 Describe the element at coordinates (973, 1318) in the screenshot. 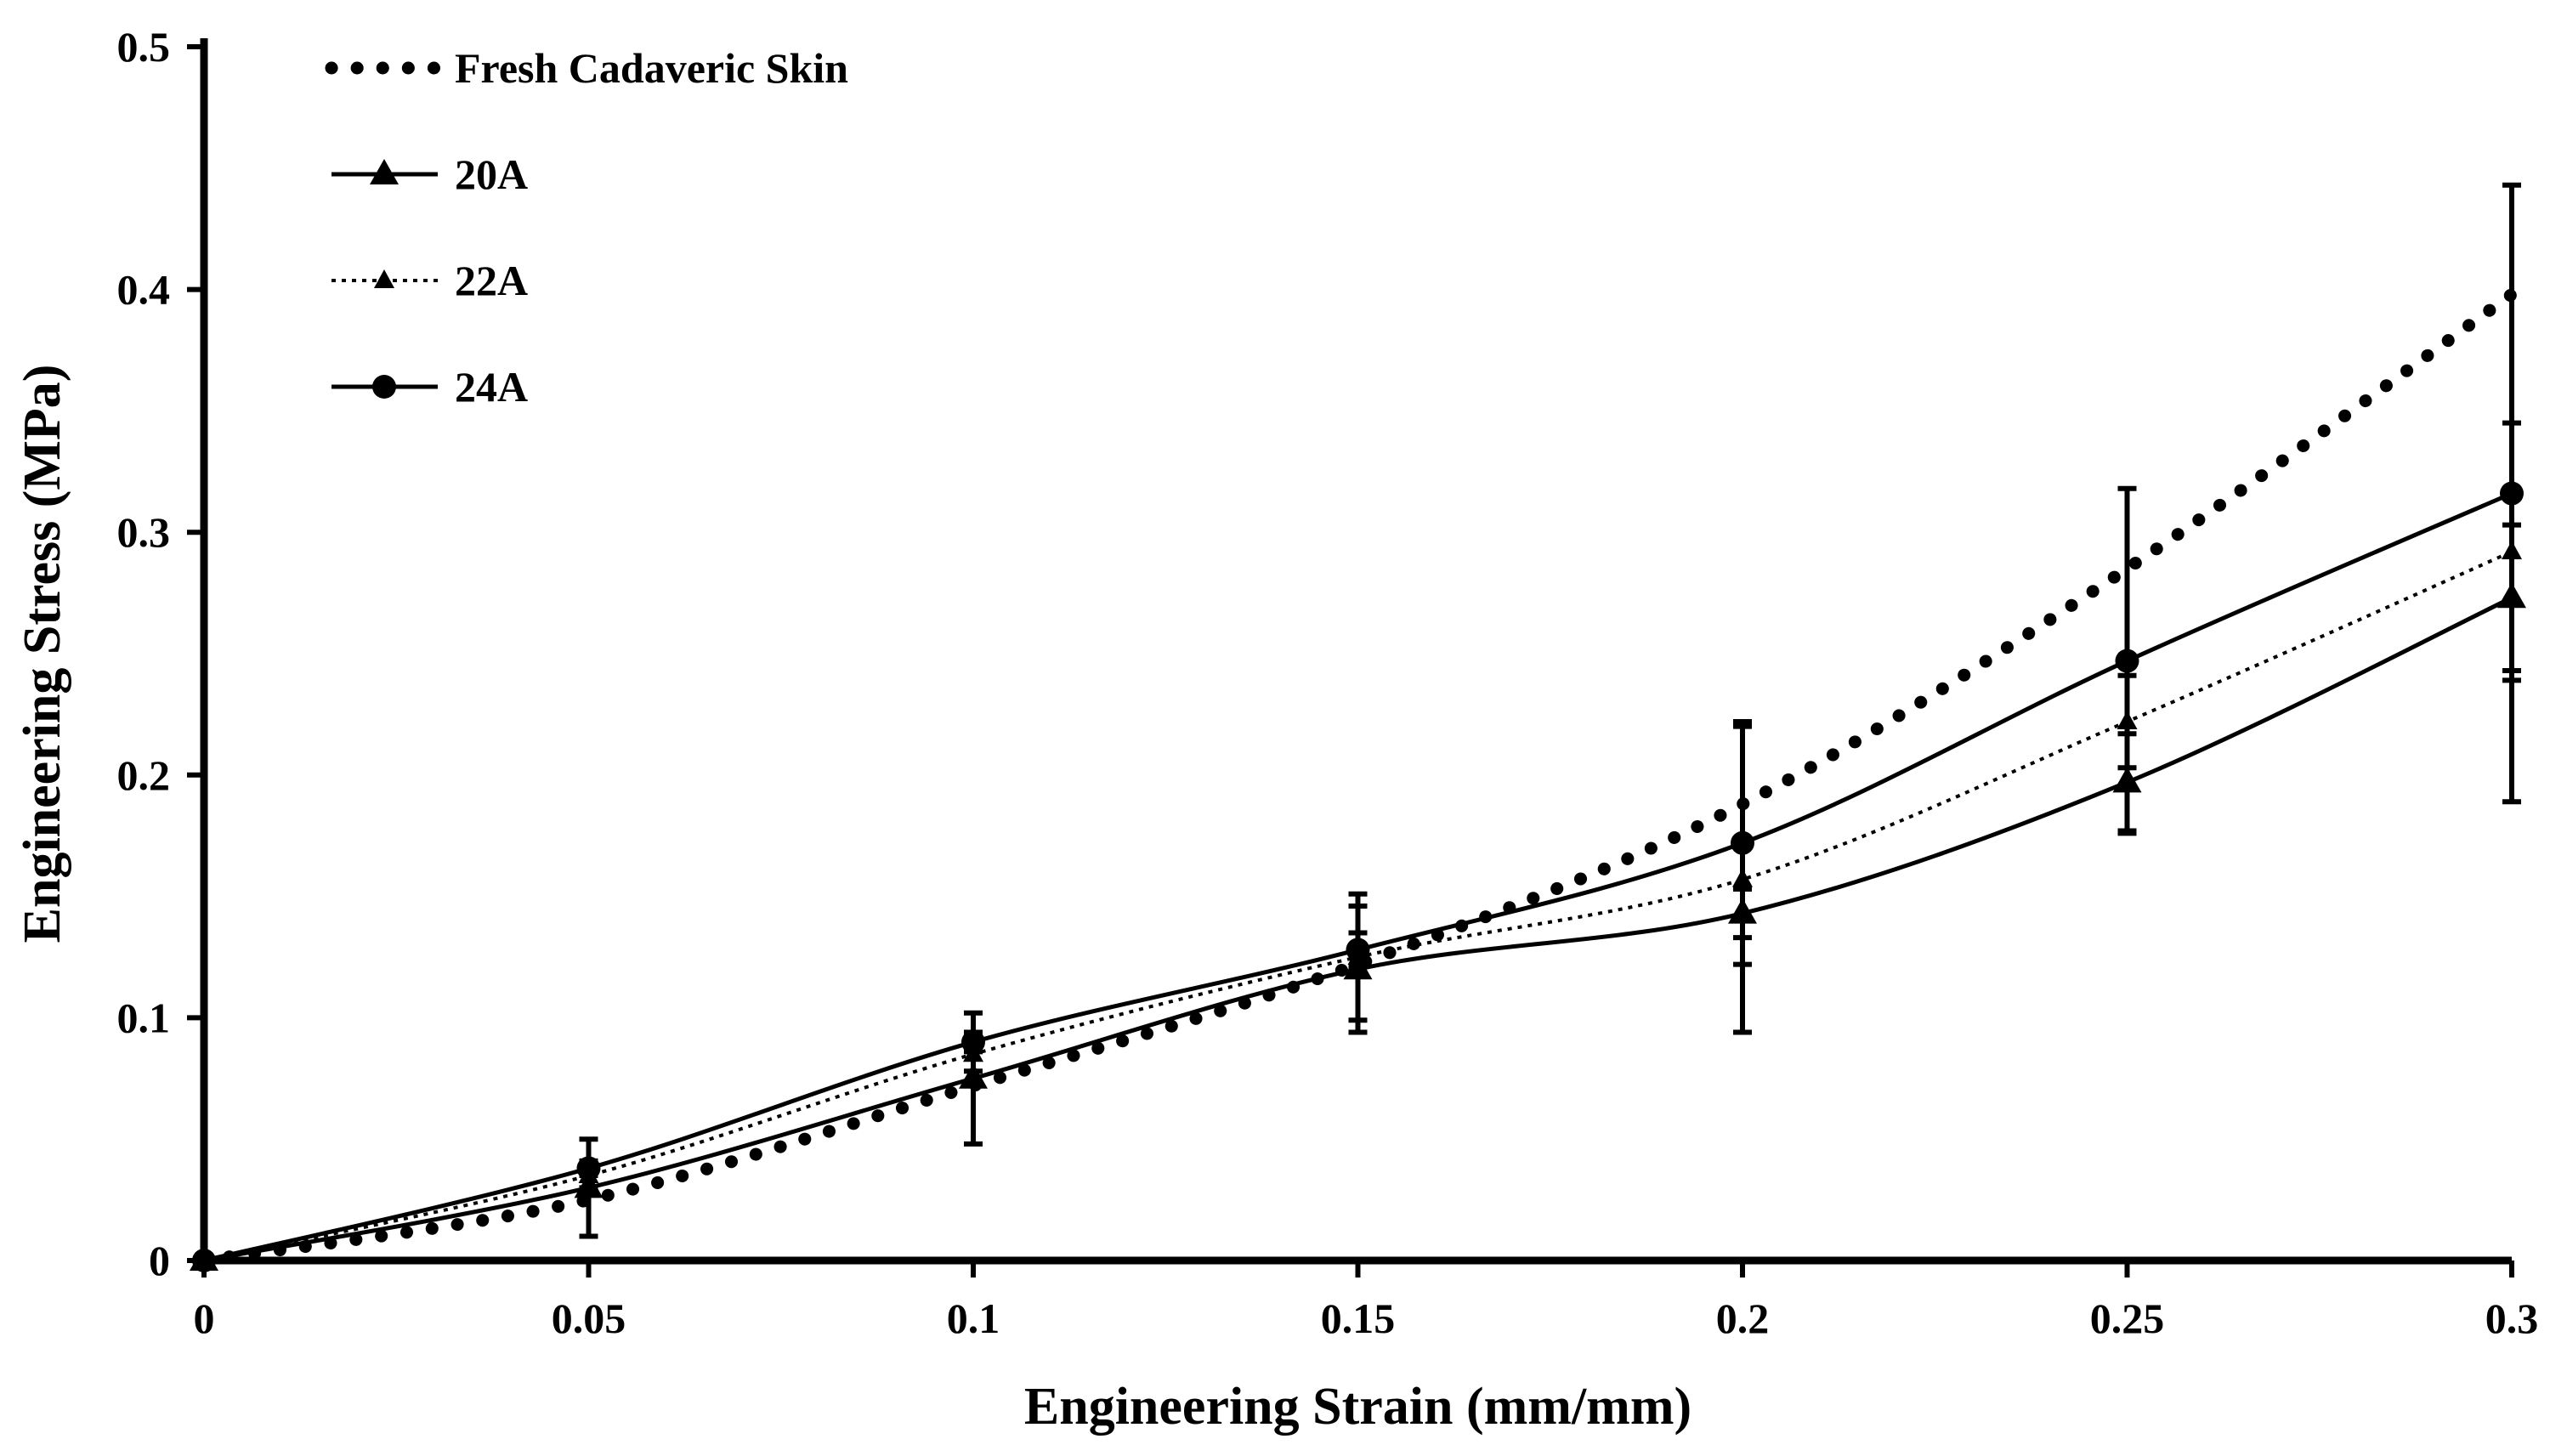

I see `x-tick-label: 0.1` at that location.